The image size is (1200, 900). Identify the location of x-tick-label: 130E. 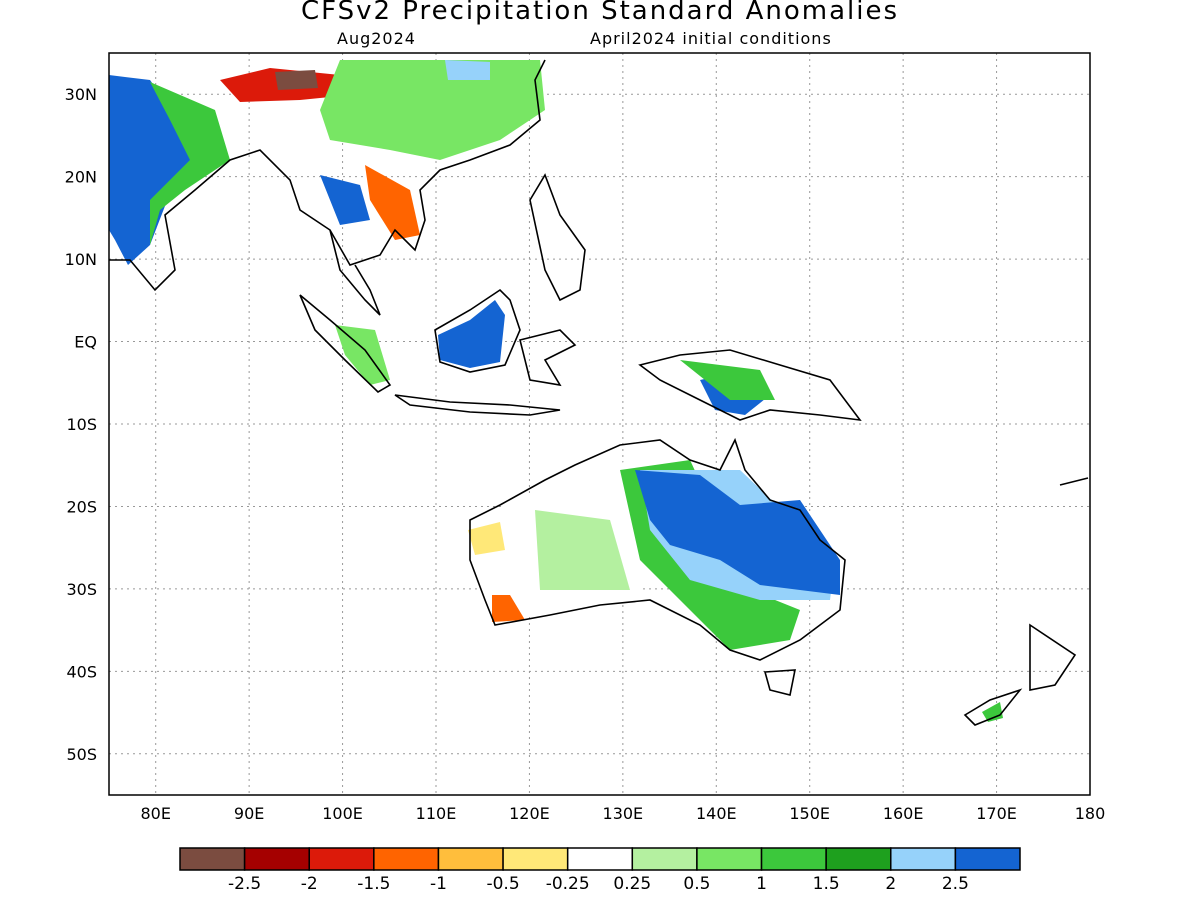
(623, 813).